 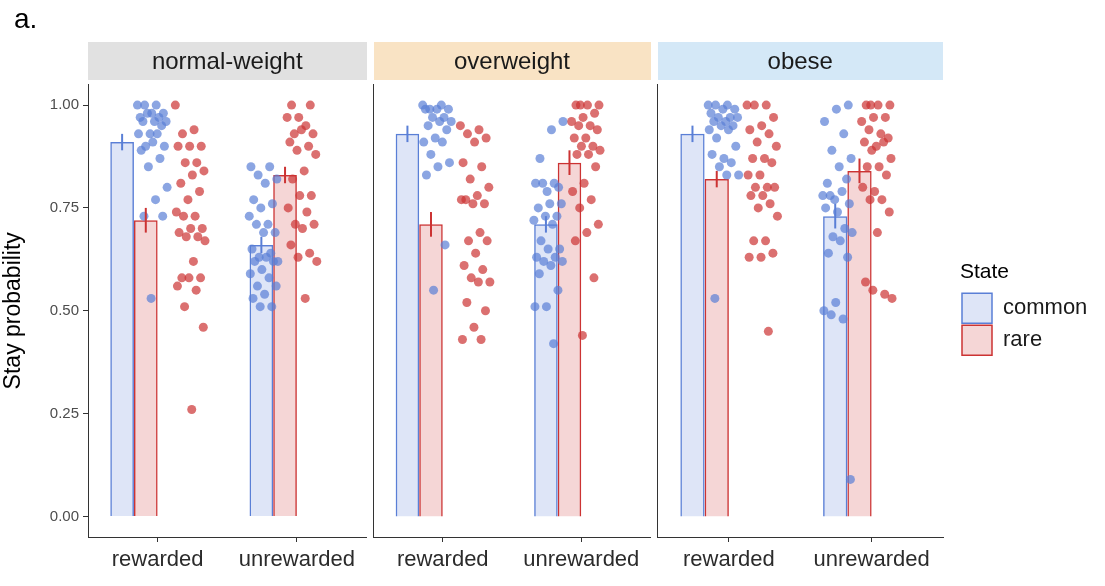 What do you see at coordinates (64, 412) in the screenshot?
I see `y-tick-label: 0.25` at bounding box center [64, 412].